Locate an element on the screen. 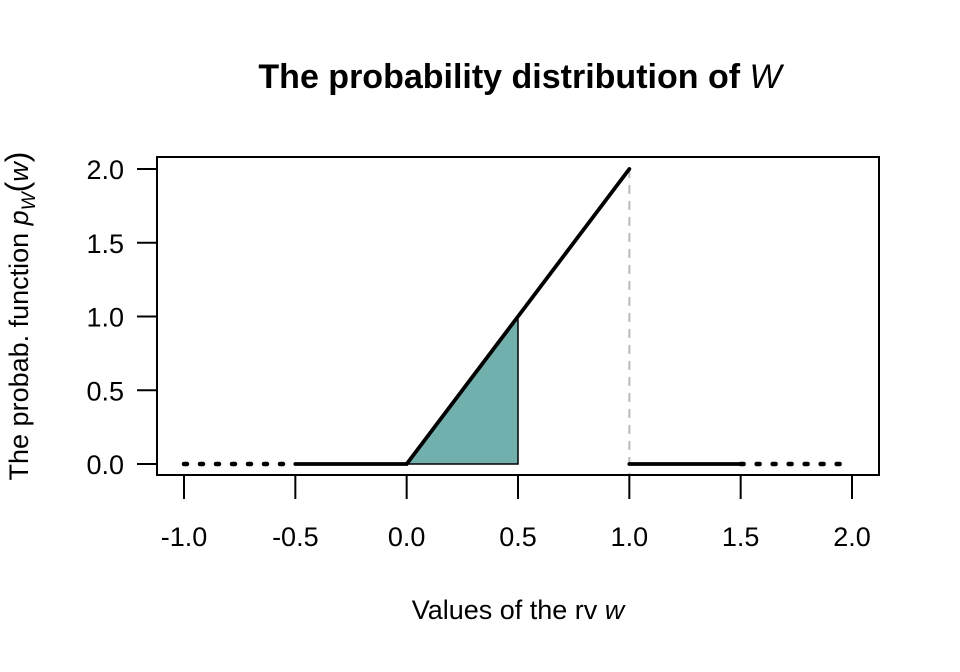 This screenshot has height=672, width=960. x-tick-label: -0.5 is located at coordinates (295, 537).